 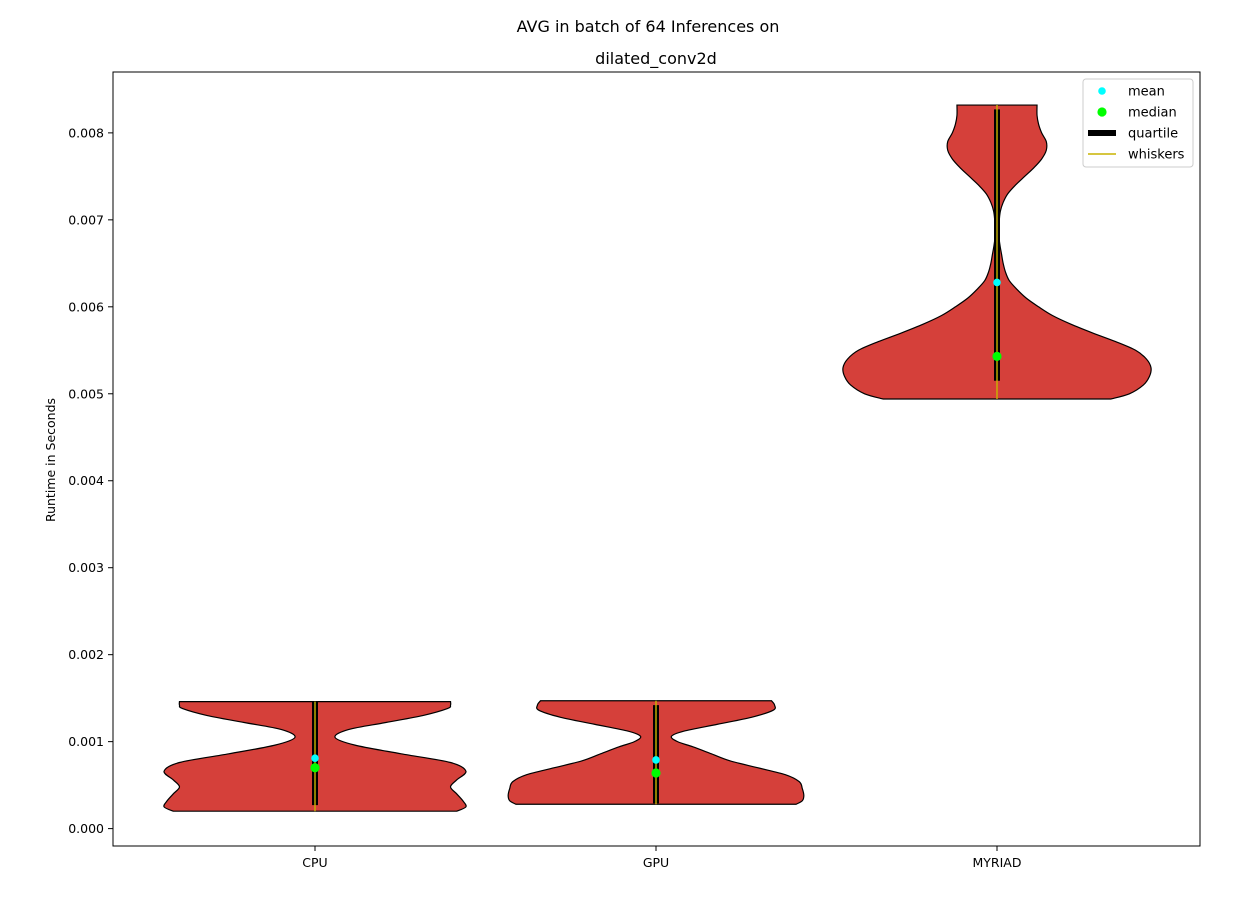 I want to click on legend-marker-median, so click(x=1102, y=112).